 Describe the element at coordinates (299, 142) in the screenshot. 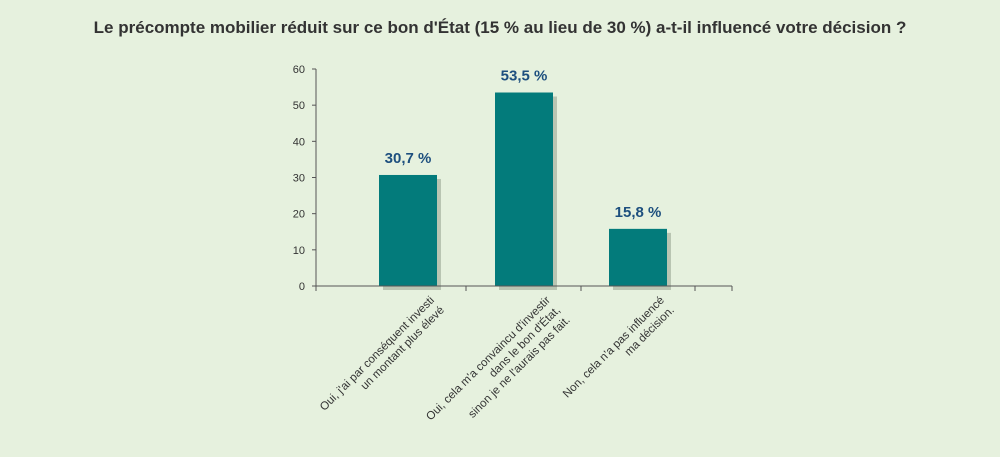

I see `y-tick-label: 40` at that location.